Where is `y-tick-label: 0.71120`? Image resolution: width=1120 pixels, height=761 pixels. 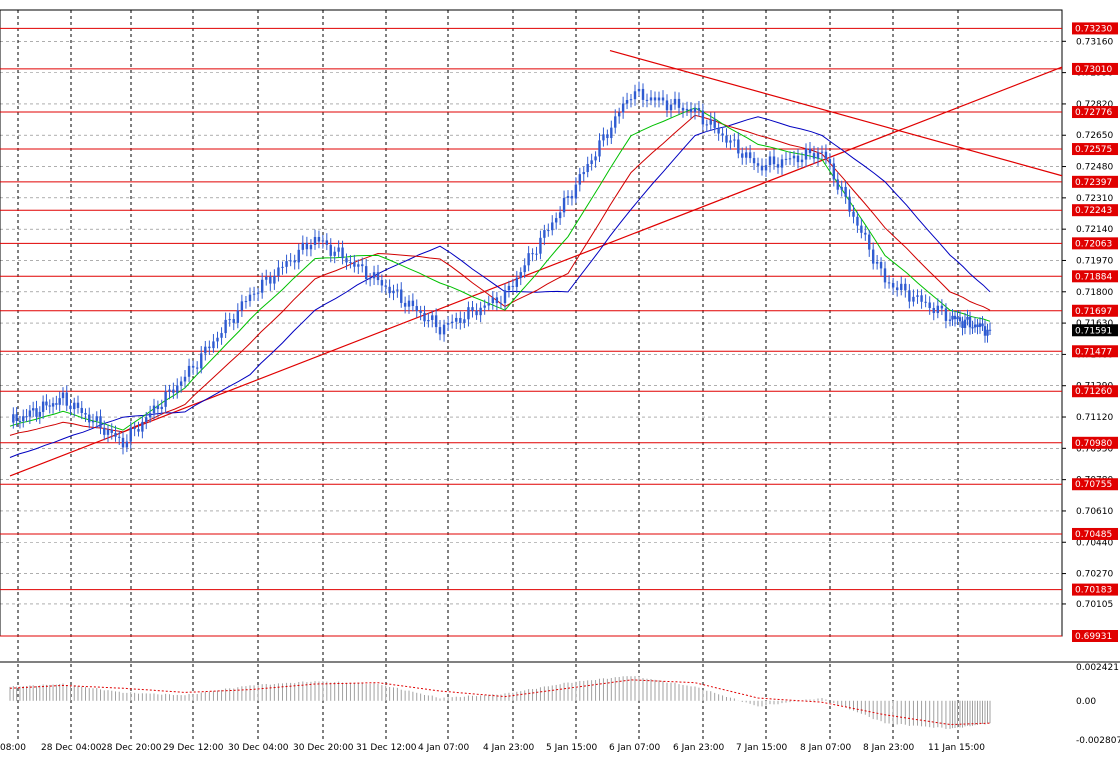
y-tick-label: 0.71120 is located at coordinates (1094, 418).